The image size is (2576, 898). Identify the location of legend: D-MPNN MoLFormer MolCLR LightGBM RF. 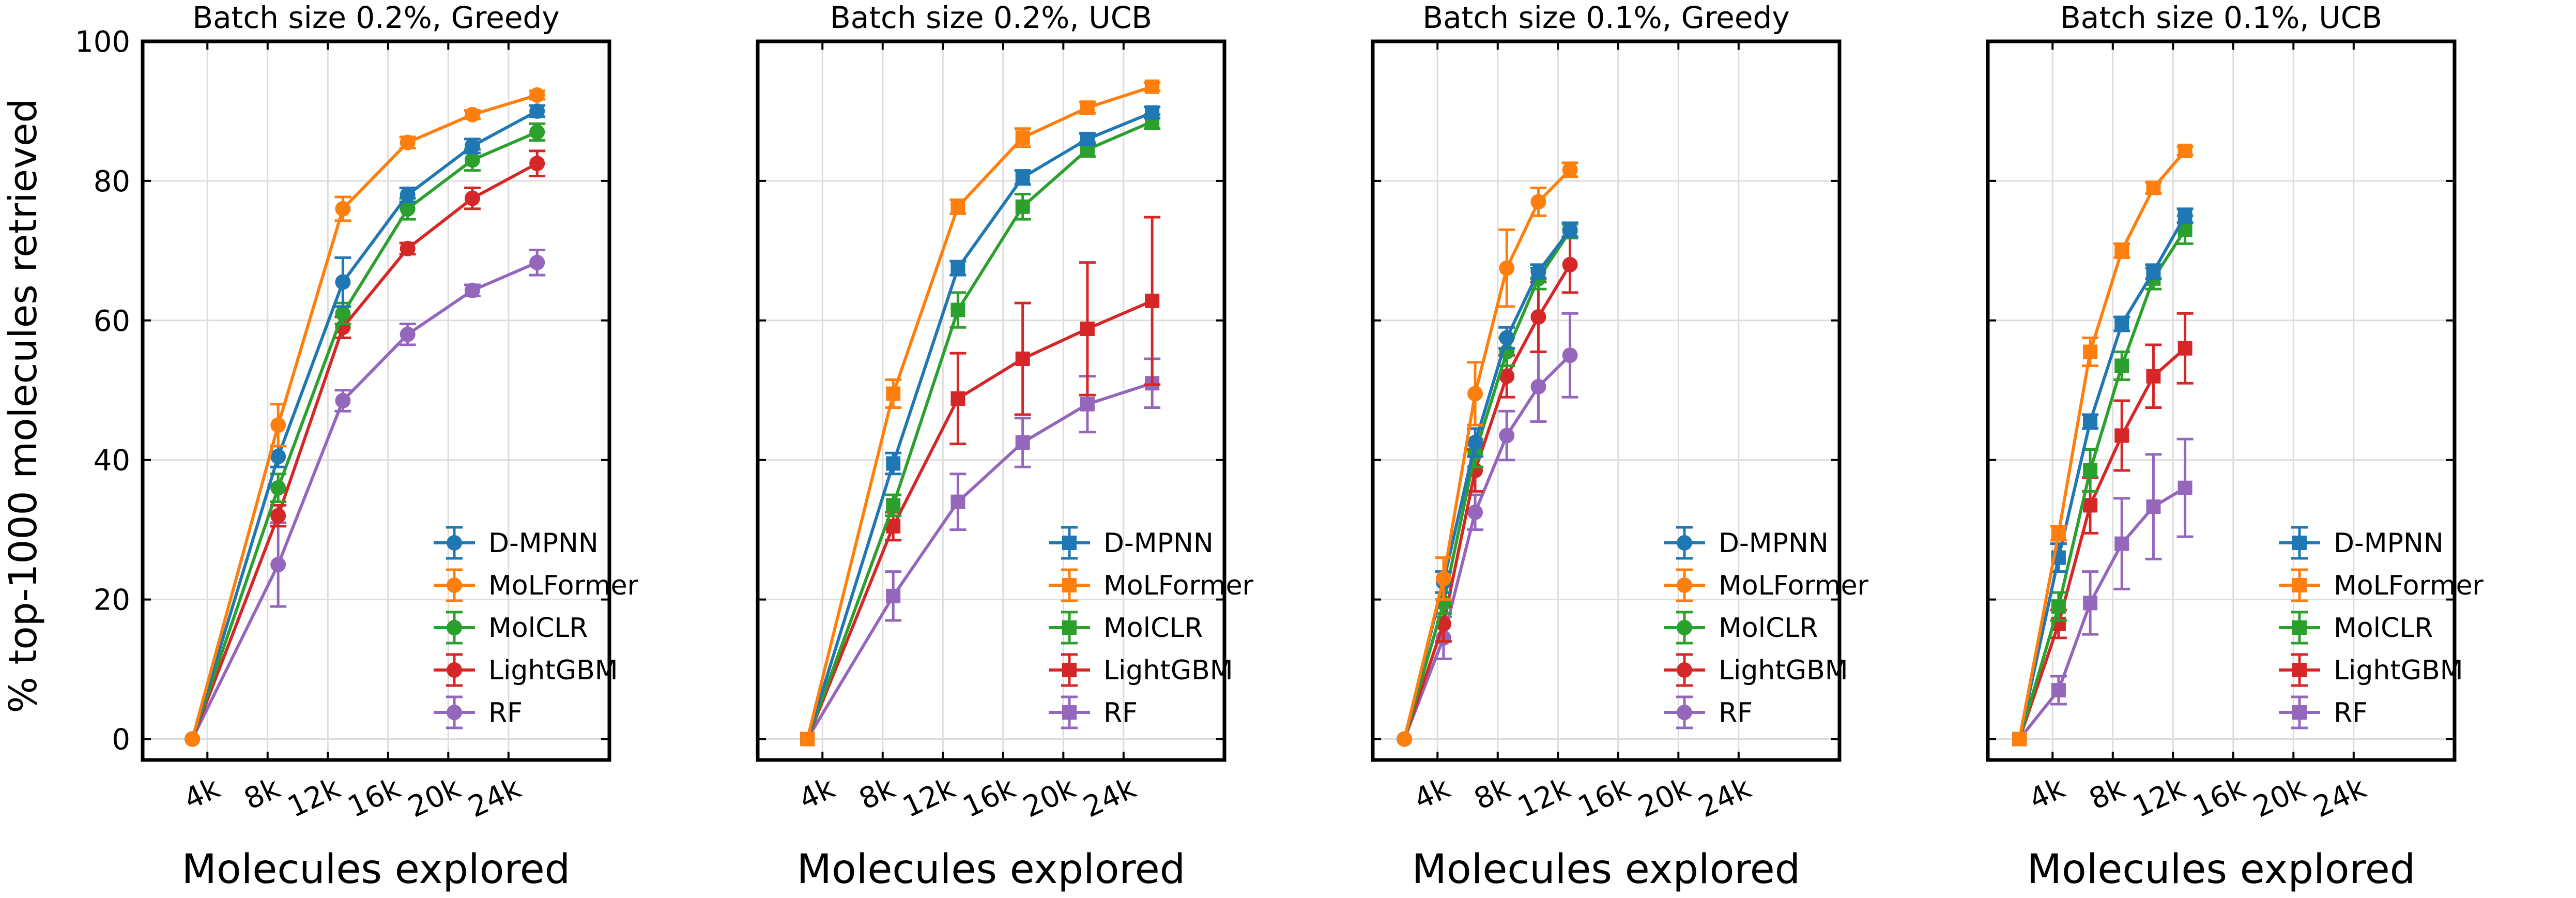
(2381, 627).